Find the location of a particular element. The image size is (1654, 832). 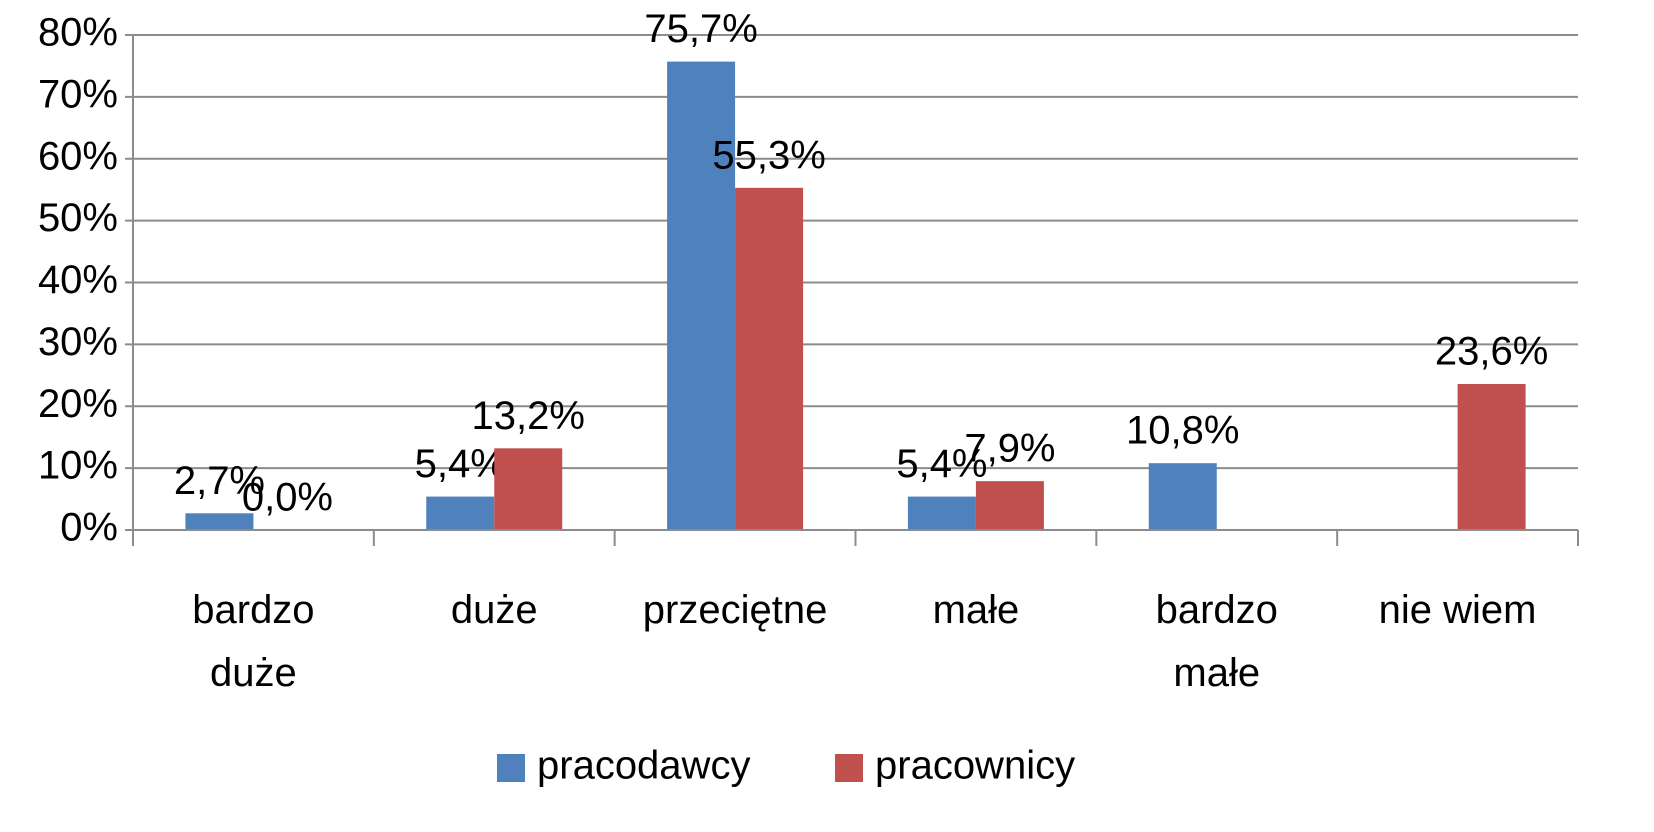

y-tick-label: 80% is located at coordinates (78, 33).